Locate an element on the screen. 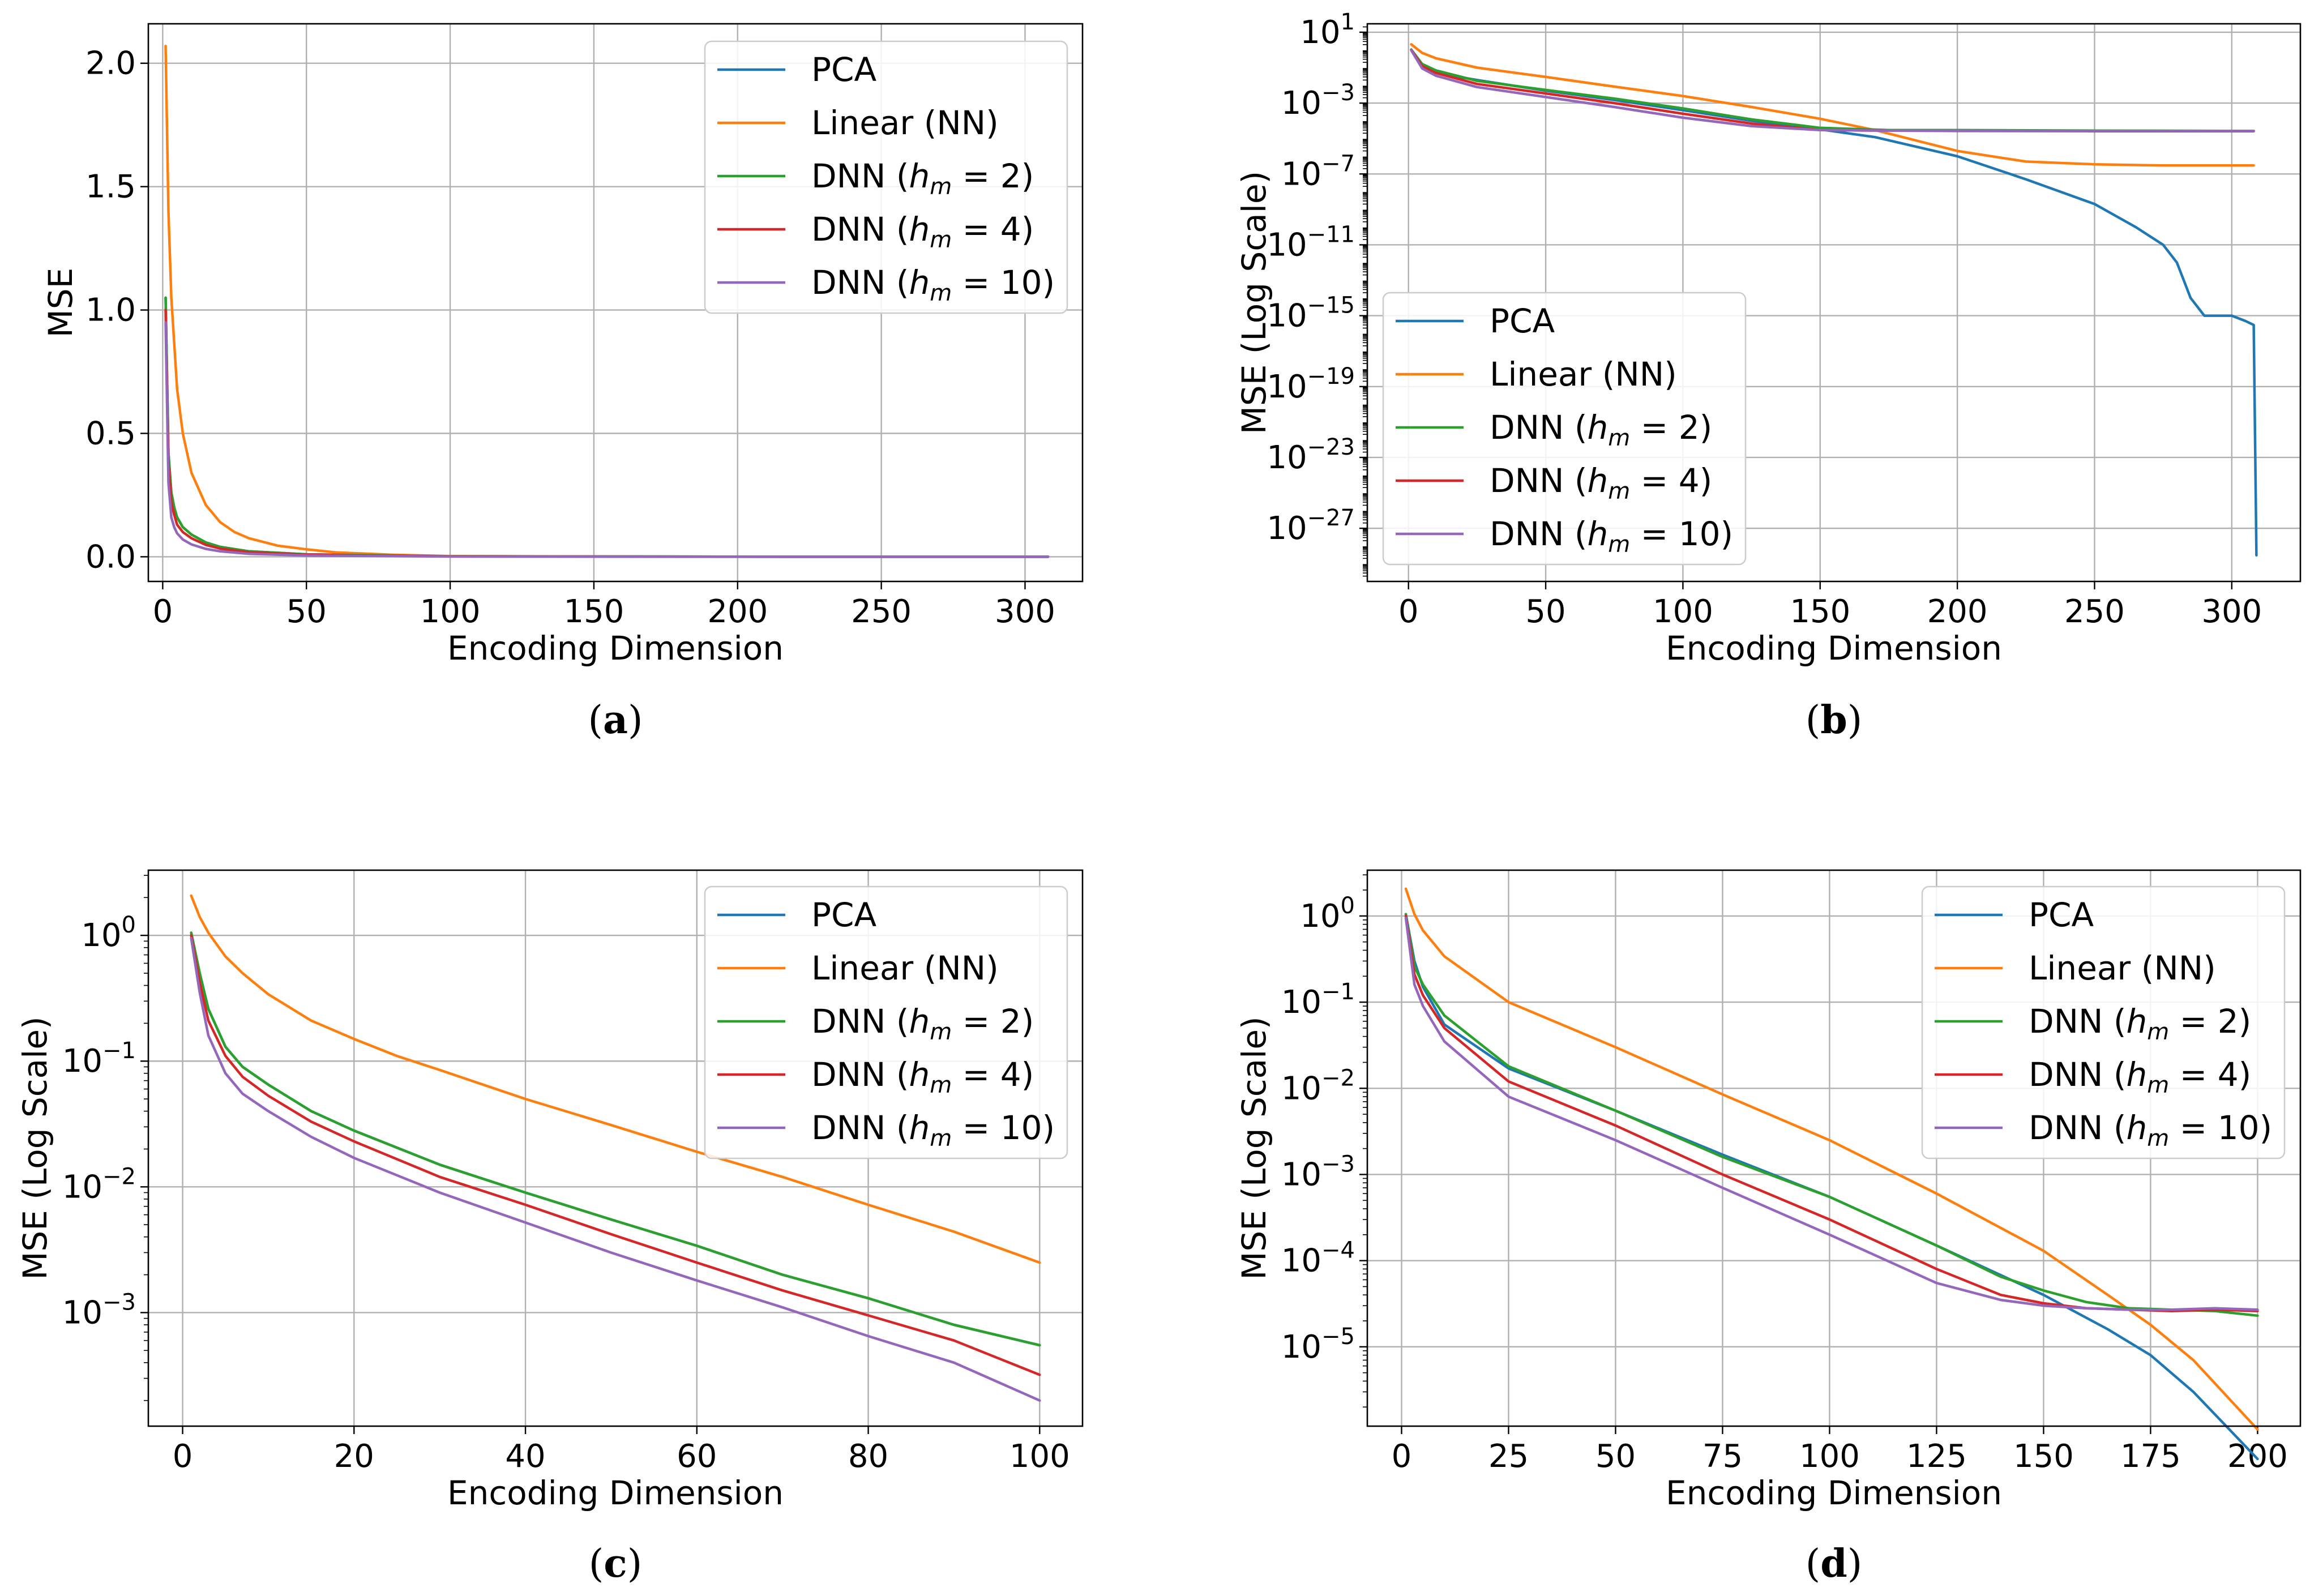 Image resolution: width=2310 pixels, height=1596 pixels. x-tick-label-4: 100 is located at coordinates (1829, 1457).